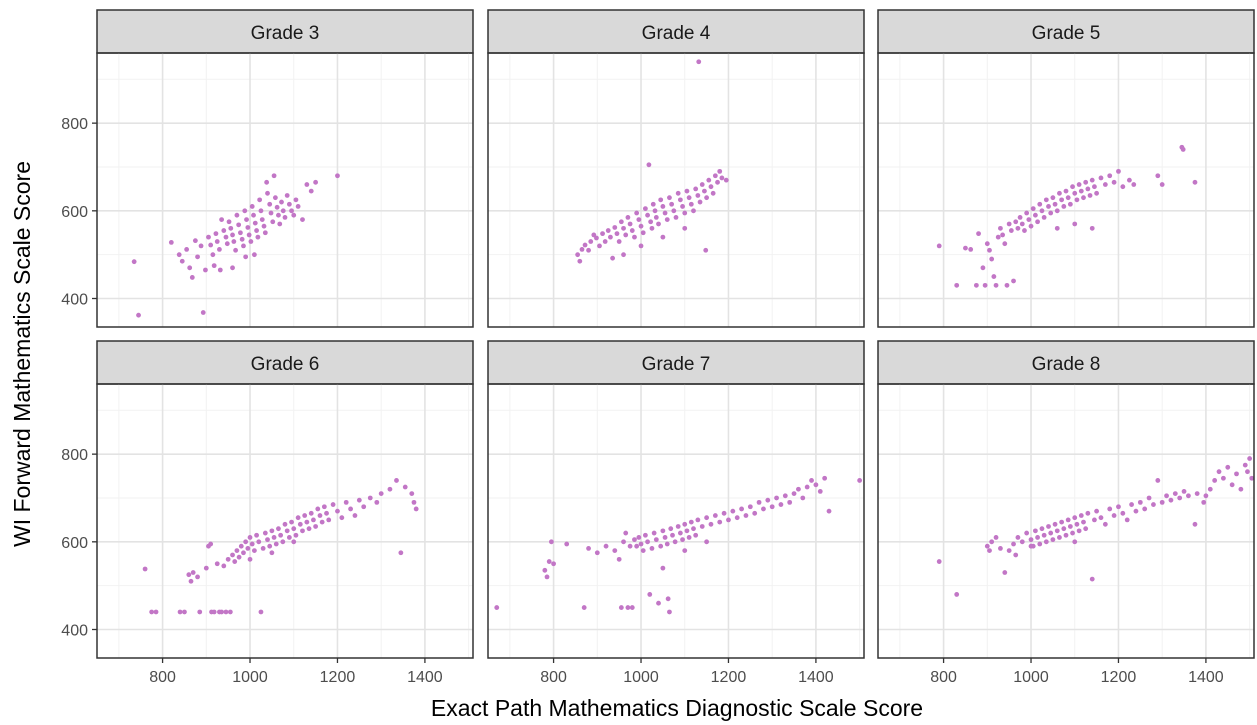 Image resolution: width=1257 pixels, height=725 pixels. What do you see at coordinates (74, 455) in the screenshot?
I see `y-tick-label: 800` at bounding box center [74, 455].